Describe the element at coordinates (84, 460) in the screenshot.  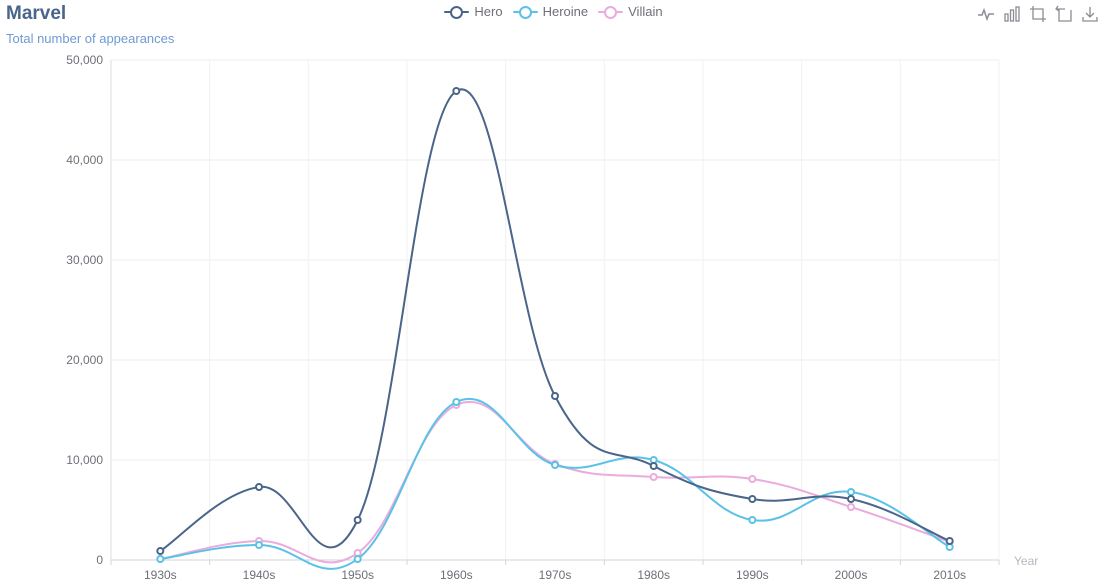
I see `y-tick-label: 10,000` at that location.